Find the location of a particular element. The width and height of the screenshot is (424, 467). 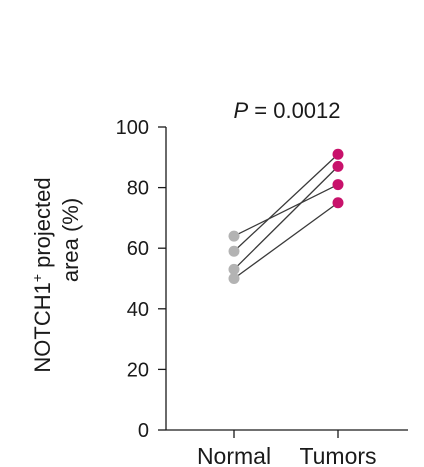

x-category-label: Tumors is located at coordinates (337, 455).